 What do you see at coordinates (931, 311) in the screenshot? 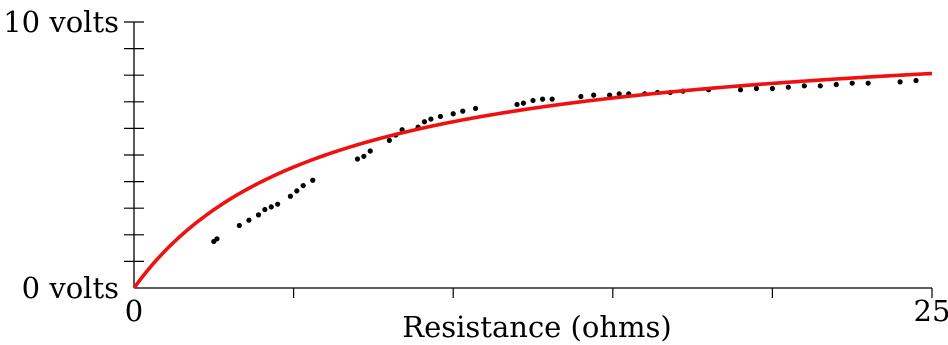
I see `x-tick-label: 25` at bounding box center [931, 311].